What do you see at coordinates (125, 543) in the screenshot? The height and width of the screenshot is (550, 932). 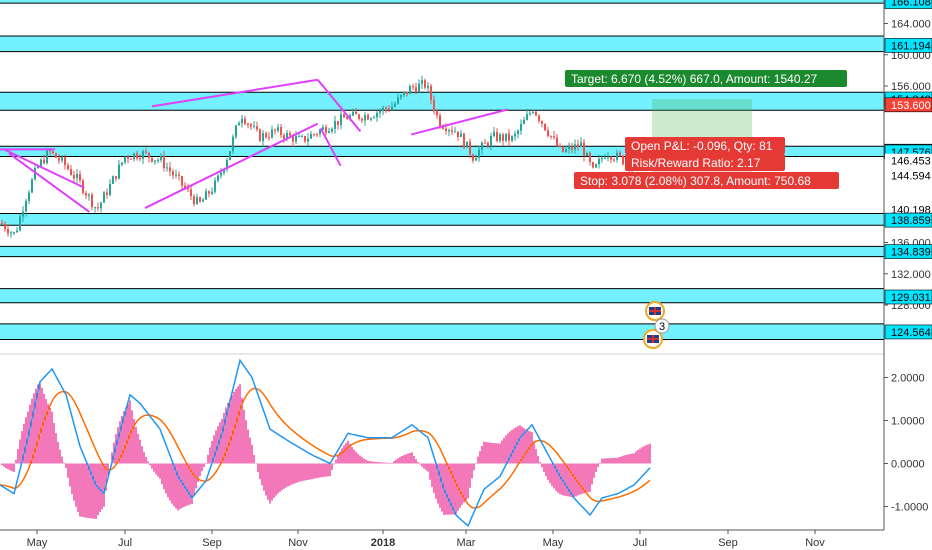 I see `time-tick-label: Jul` at bounding box center [125, 543].